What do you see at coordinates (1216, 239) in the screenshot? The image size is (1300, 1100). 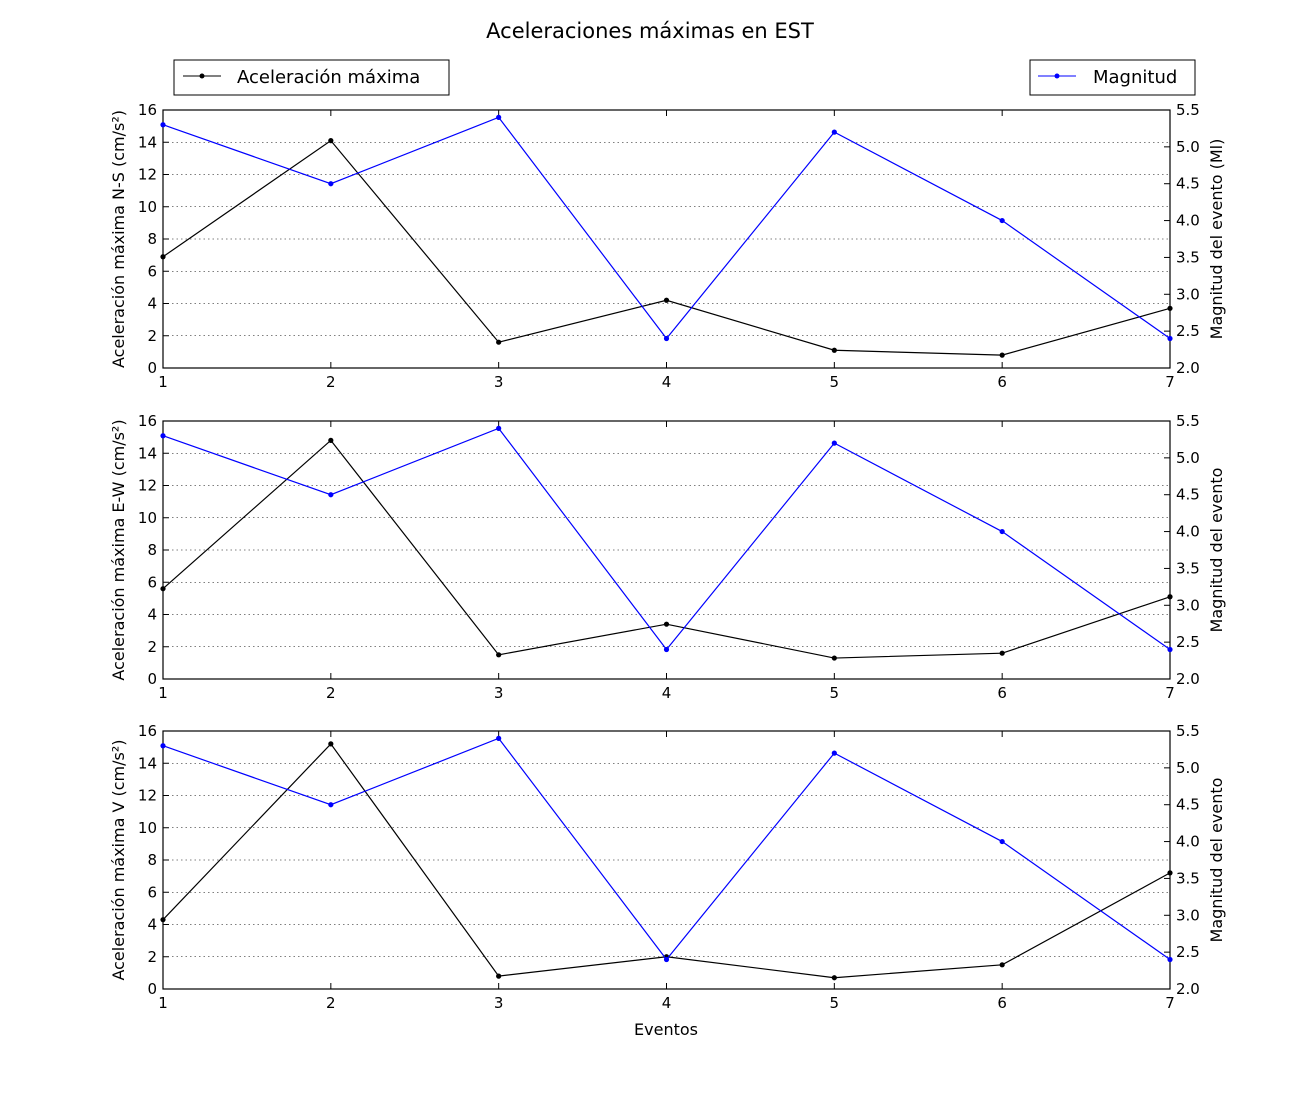 I see `y2-axis-label: Magnitud del evento (Ml)` at bounding box center [1216, 239].